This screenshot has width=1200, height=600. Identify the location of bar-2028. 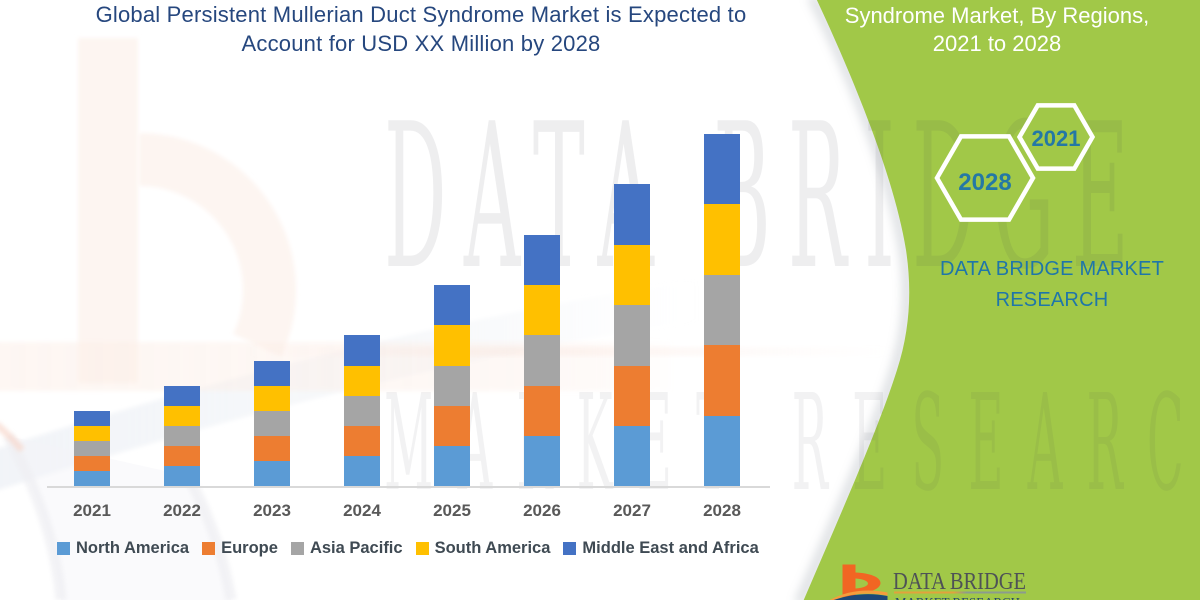
(722, 310).